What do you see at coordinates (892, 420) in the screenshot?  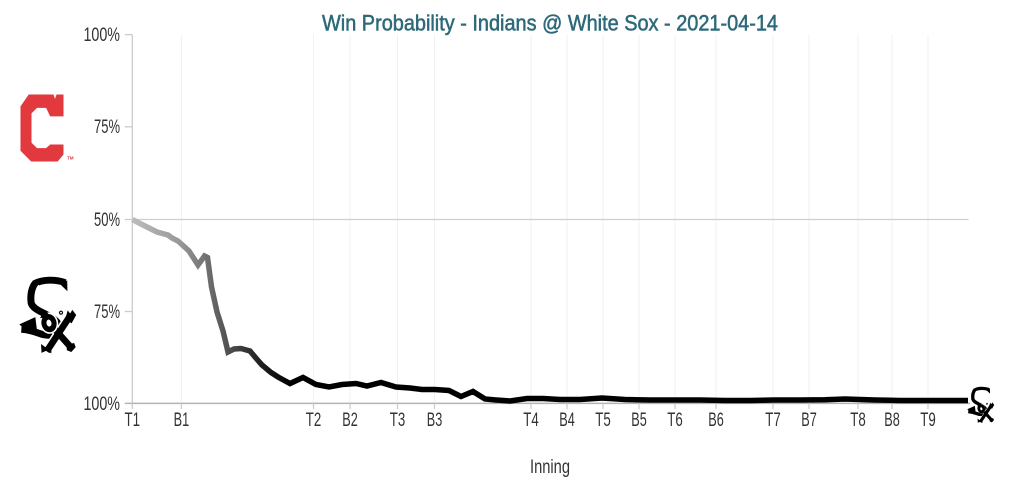 I see `svg-text: B8` at bounding box center [892, 420].